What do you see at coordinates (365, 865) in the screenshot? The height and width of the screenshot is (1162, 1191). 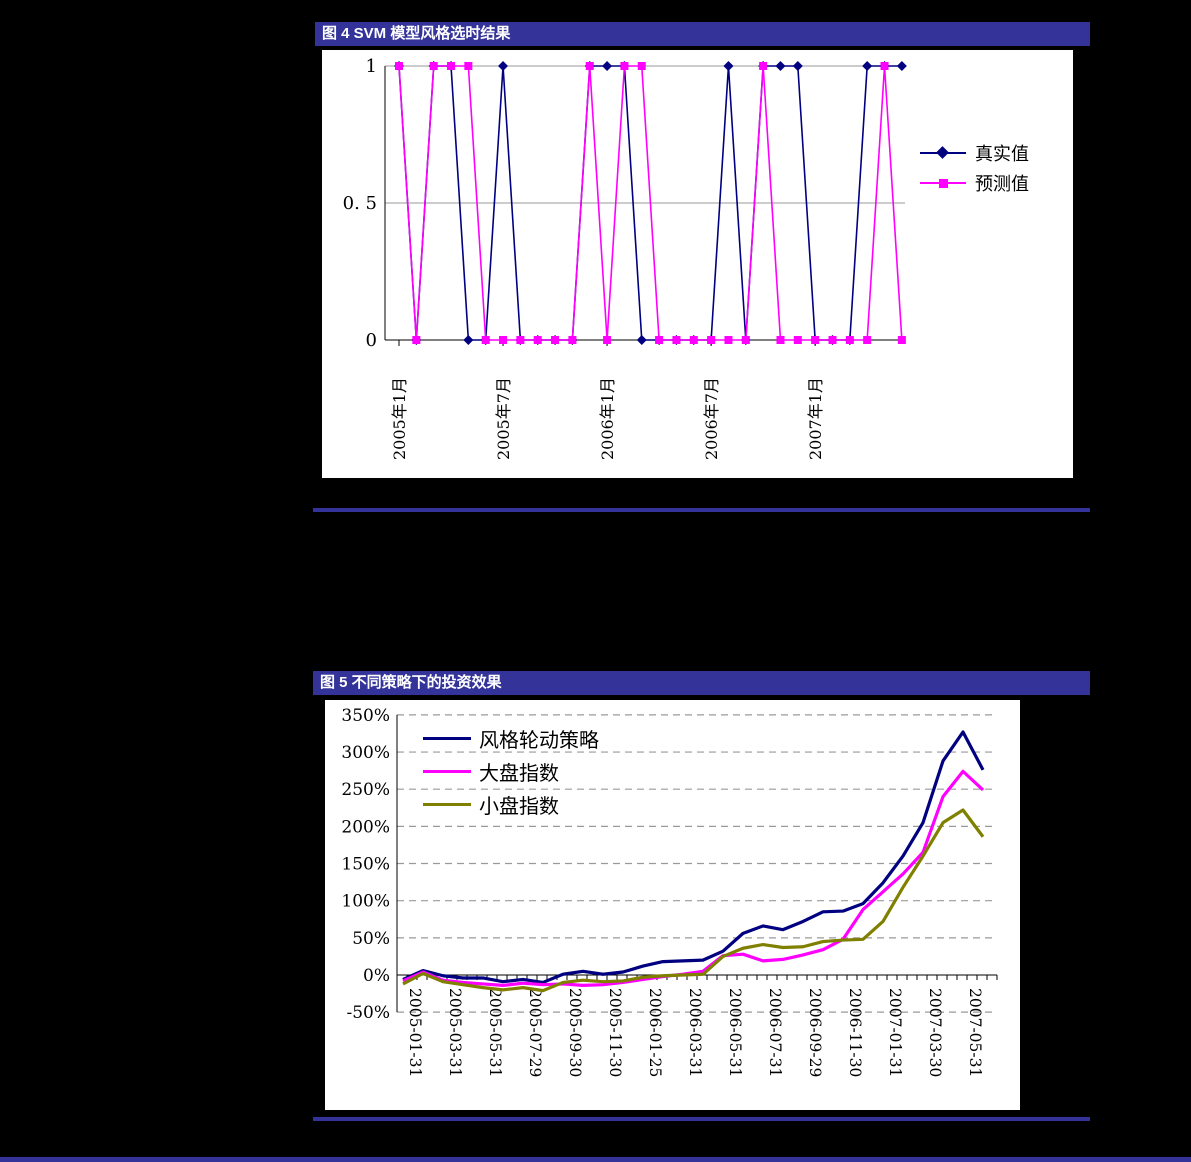 I see `fig5-y-label: 150%` at bounding box center [365, 865].